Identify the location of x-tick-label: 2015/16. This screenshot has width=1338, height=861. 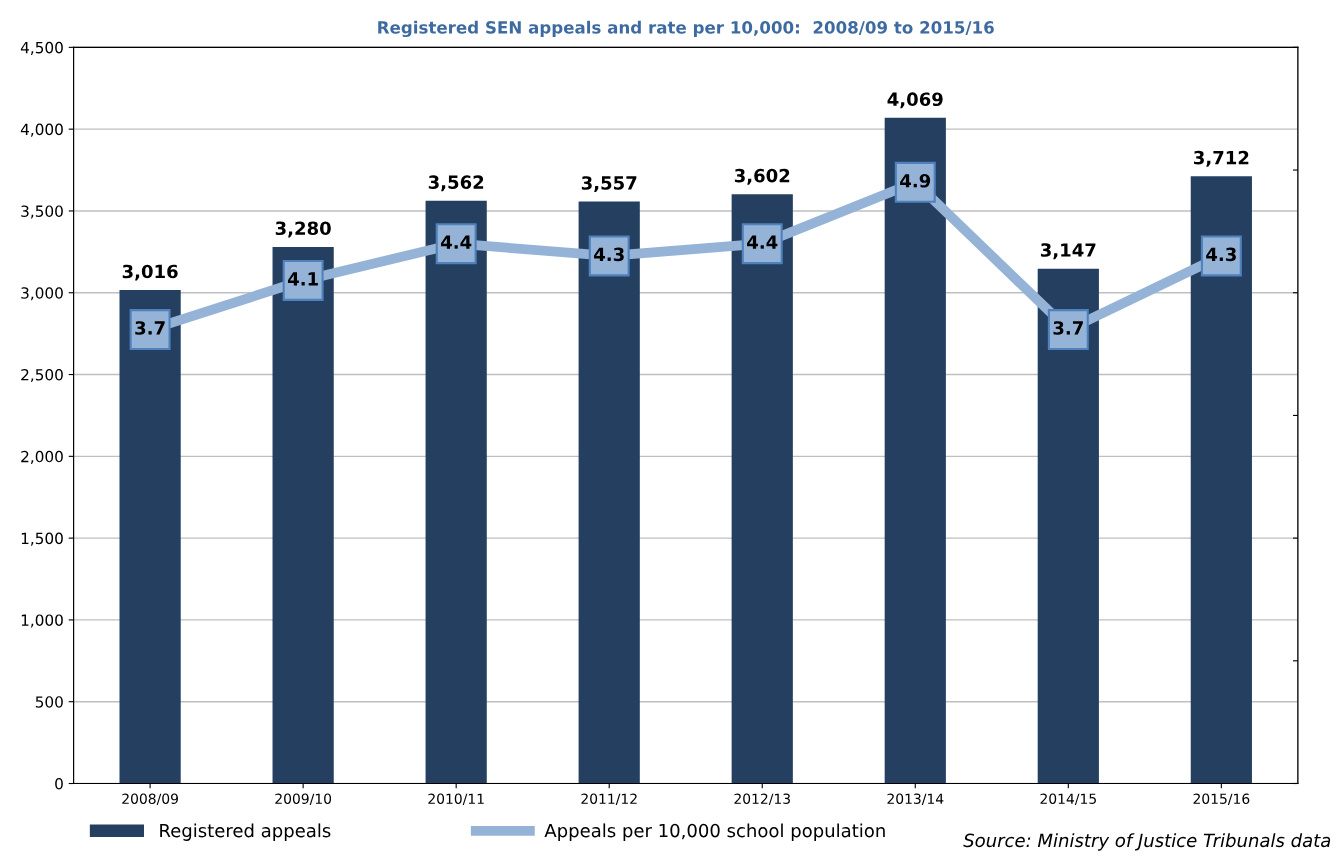
(1221, 799).